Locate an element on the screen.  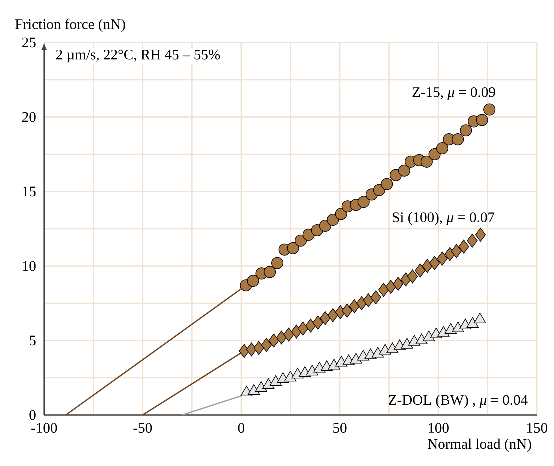
x-tick-label: 100 is located at coordinates (438, 428).